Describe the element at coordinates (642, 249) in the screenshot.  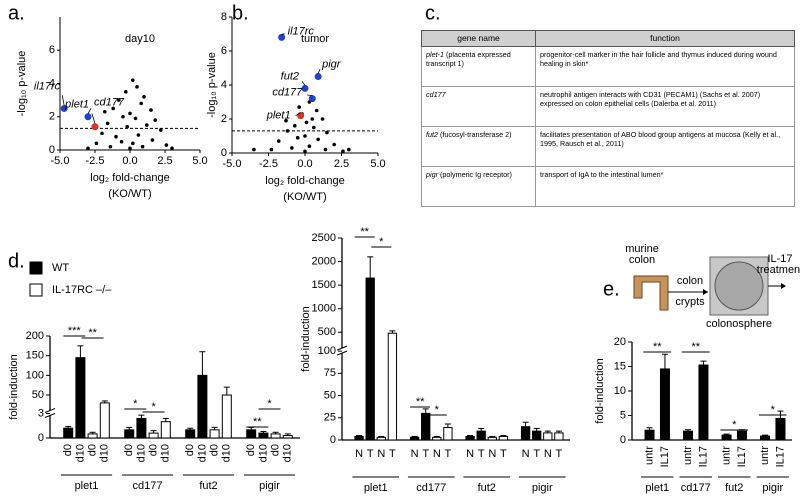
I see `diagram-text: murine` at that location.